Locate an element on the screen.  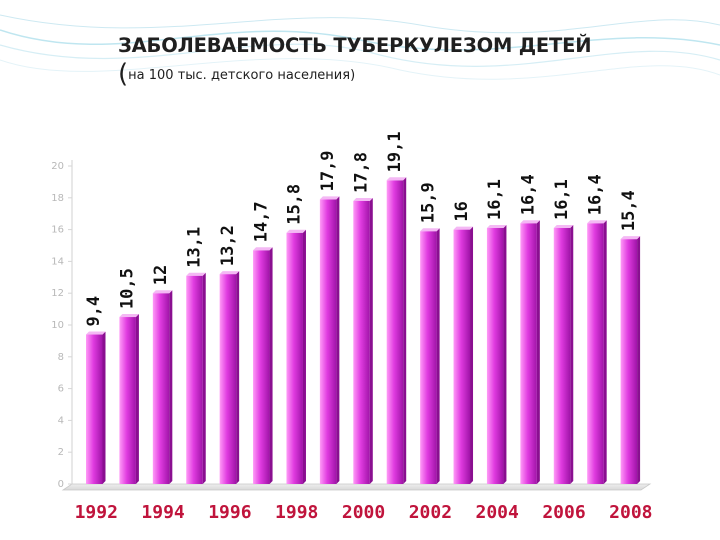
y-tick-label: 10 is located at coordinates (57, 325).